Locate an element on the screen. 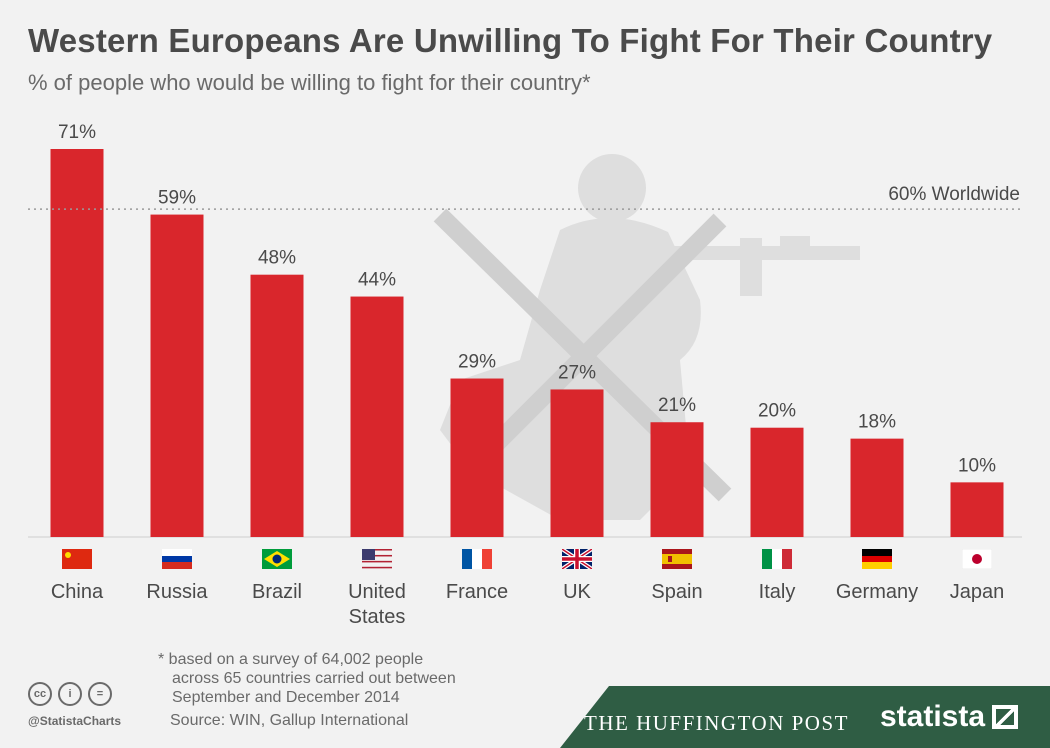 The width and height of the screenshot is (1050, 748). bar-france is located at coordinates (477, 457).